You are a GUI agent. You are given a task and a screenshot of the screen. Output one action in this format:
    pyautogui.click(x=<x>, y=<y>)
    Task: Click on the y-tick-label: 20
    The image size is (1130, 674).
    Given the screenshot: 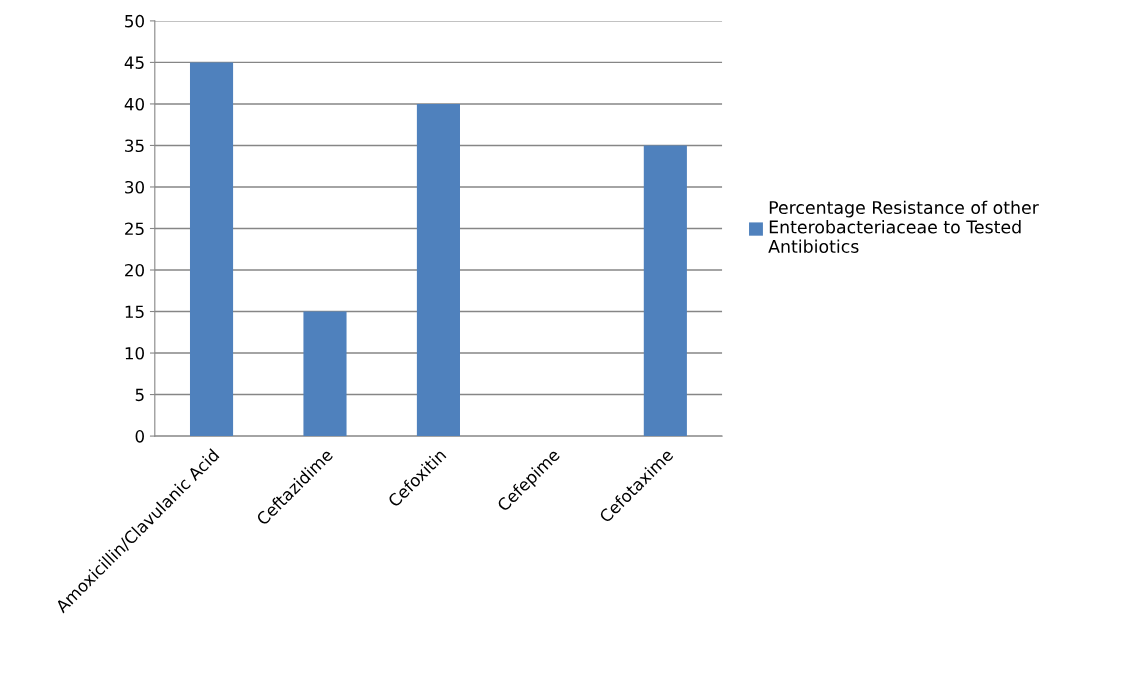 What is the action you would take?
    pyautogui.click(x=134, y=270)
    